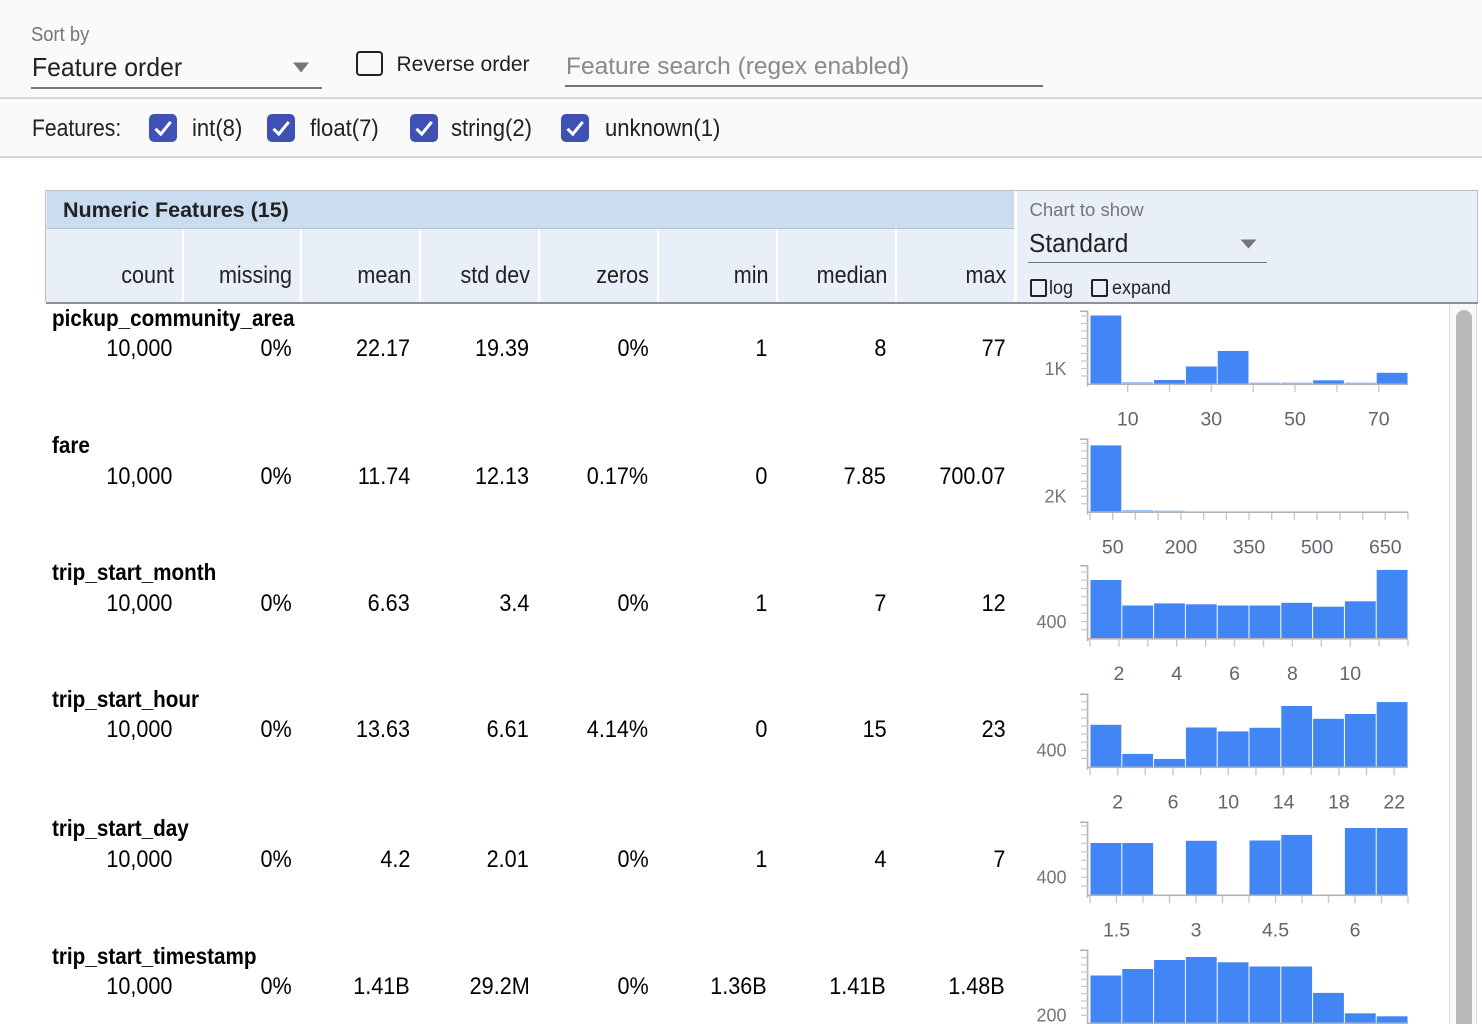 The height and width of the screenshot is (1024, 1482). I want to click on svg-text: 350, so click(1249, 547).